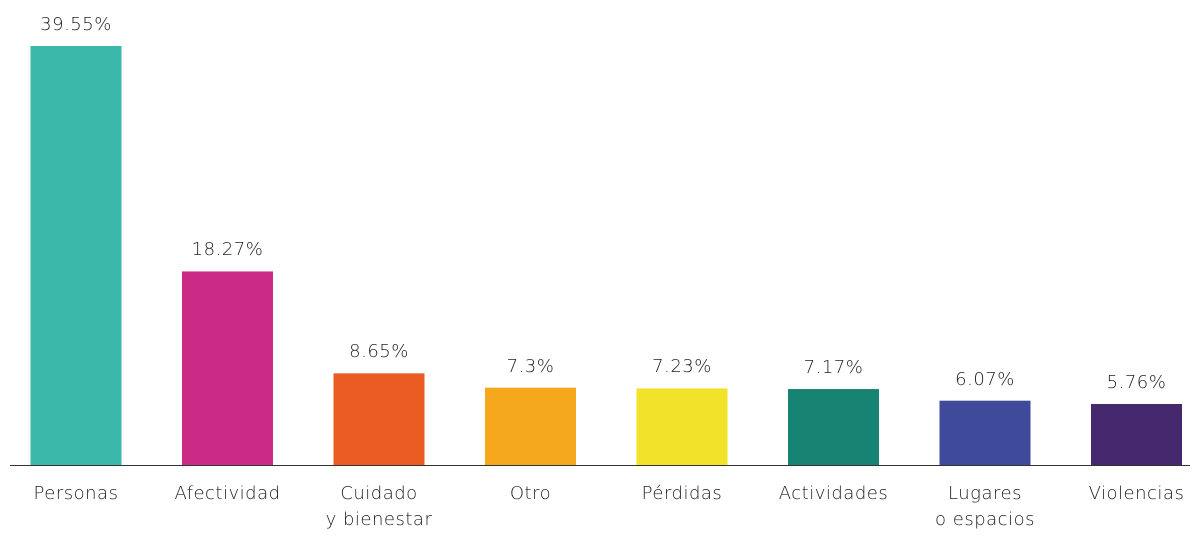  What do you see at coordinates (985, 506) in the screenshot?
I see `category-label: Lugares o espacios` at bounding box center [985, 506].